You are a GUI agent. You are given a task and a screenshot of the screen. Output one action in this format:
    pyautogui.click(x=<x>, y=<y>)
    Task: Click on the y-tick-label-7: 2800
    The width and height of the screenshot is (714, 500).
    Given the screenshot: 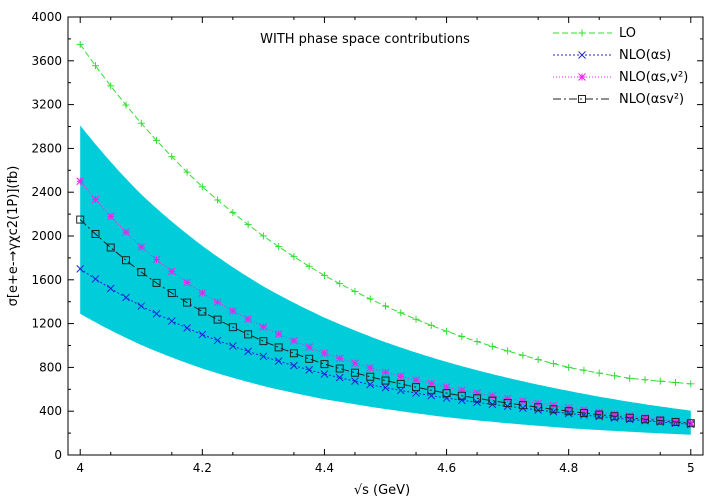 What is the action you would take?
    pyautogui.click(x=46, y=148)
    